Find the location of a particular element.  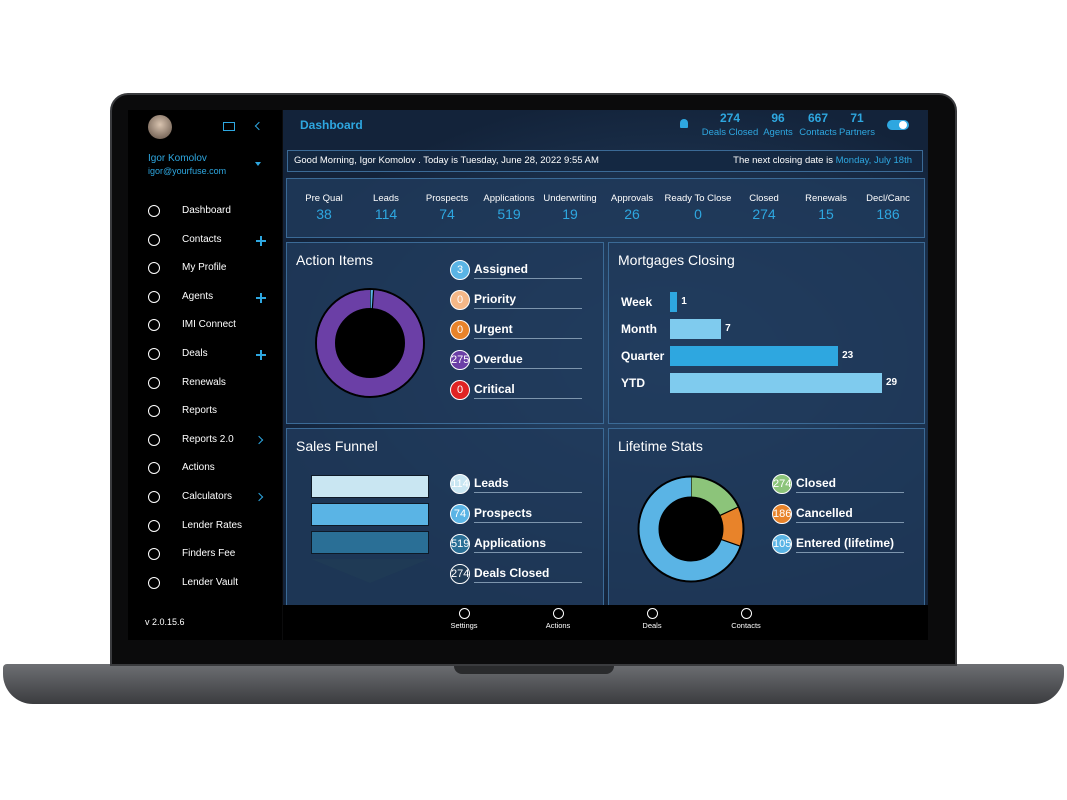

count-badge: 186 is located at coordinates (782, 514).